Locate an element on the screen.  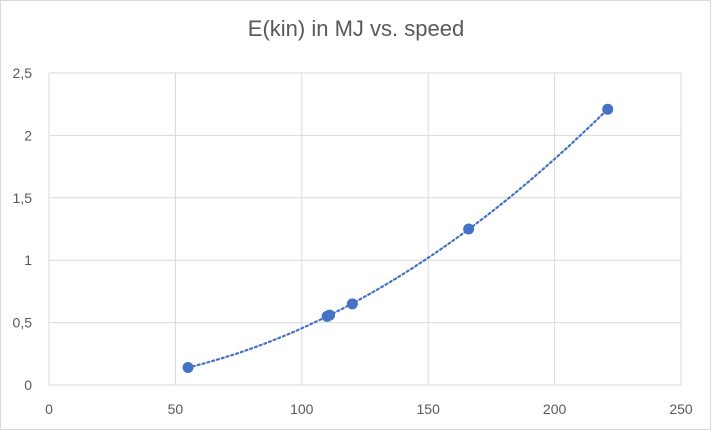
x-tick-label: 150 is located at coordinates (429, 409).